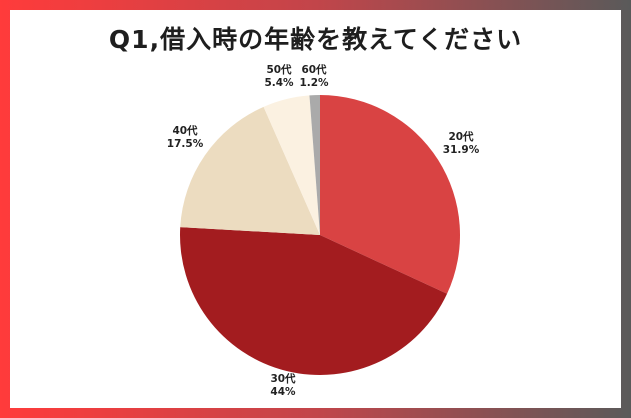  I want to click on slice-name-label: 20代, so click(461, 136).